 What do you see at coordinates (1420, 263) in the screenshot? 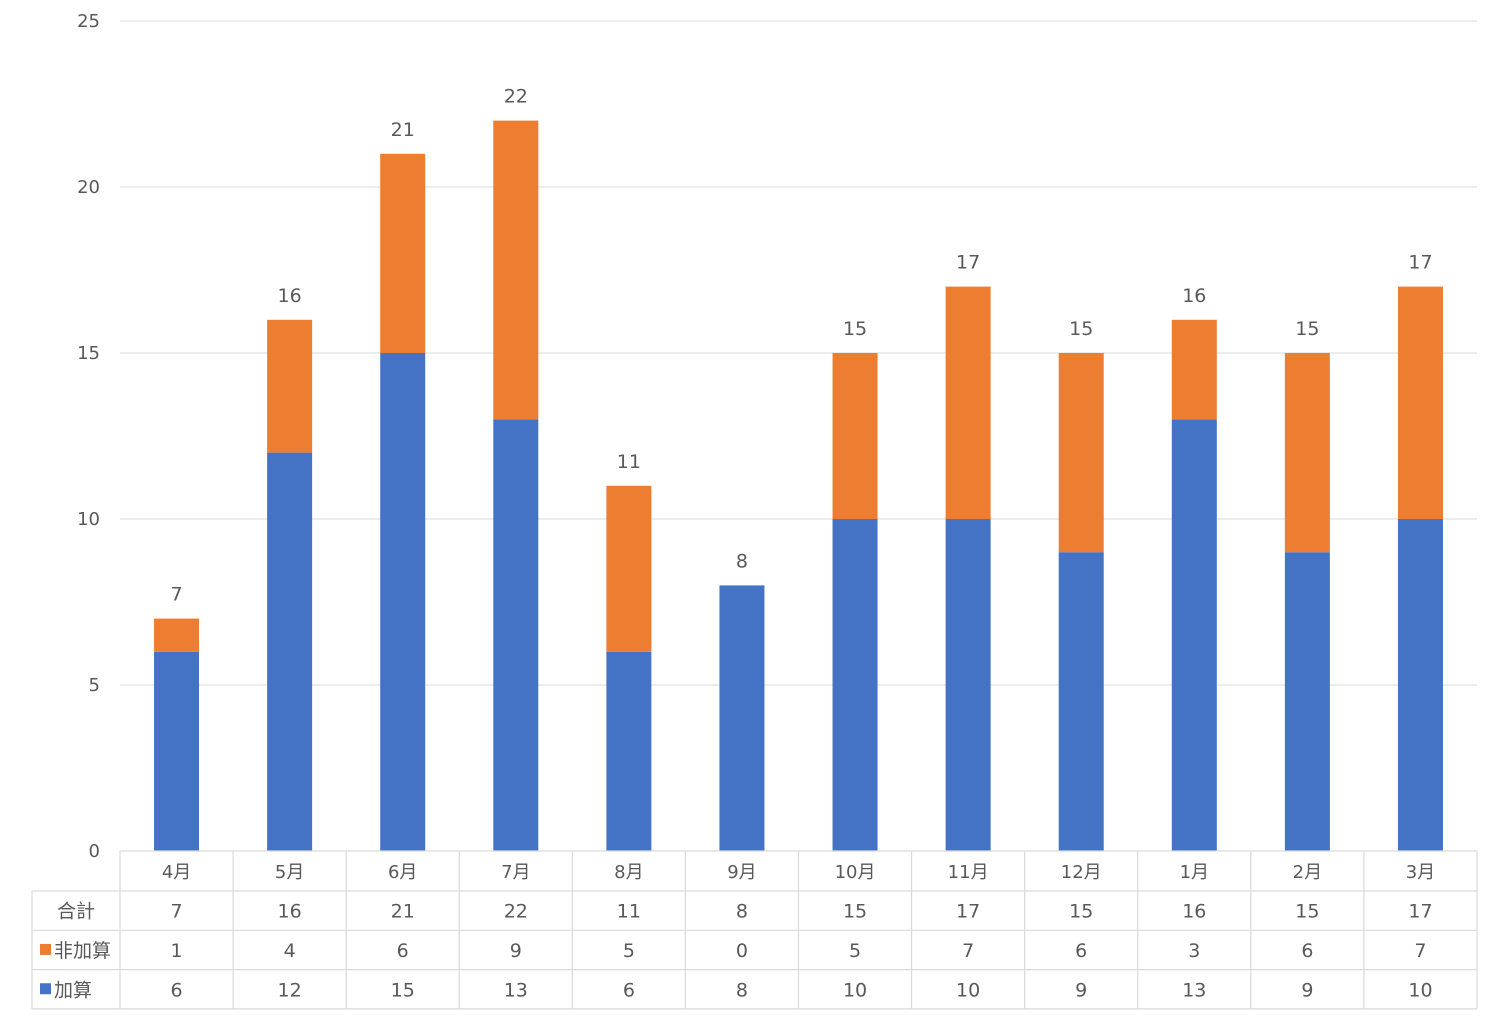
I see `total-label-3月: 17` at bounding box center [1420, 263].